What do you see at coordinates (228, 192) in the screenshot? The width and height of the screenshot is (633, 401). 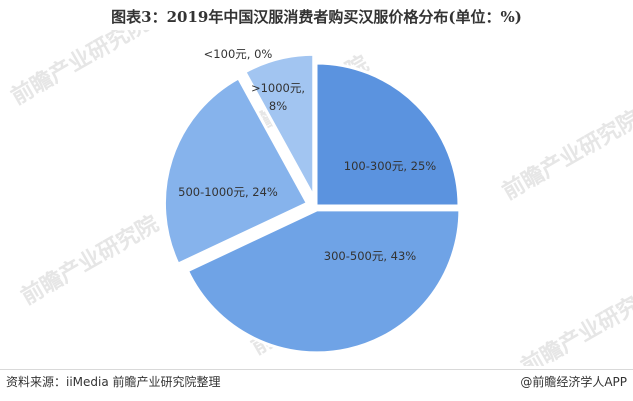 I see `label-500-1000: 500-1000元, 24%` at bounding box center [228, 192].